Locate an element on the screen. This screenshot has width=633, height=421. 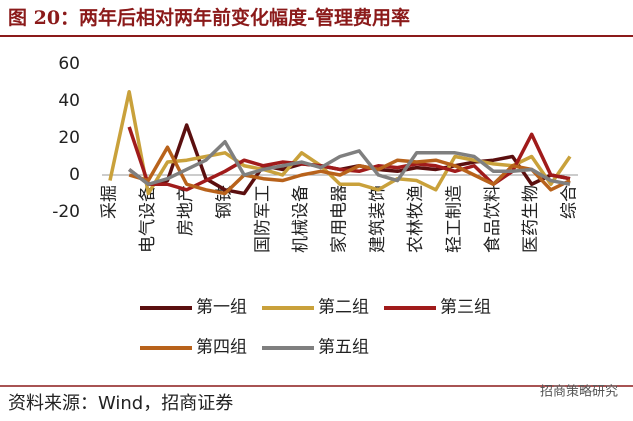
x-tick-label: 农林牧渔 is located at coordinates (416, 219).